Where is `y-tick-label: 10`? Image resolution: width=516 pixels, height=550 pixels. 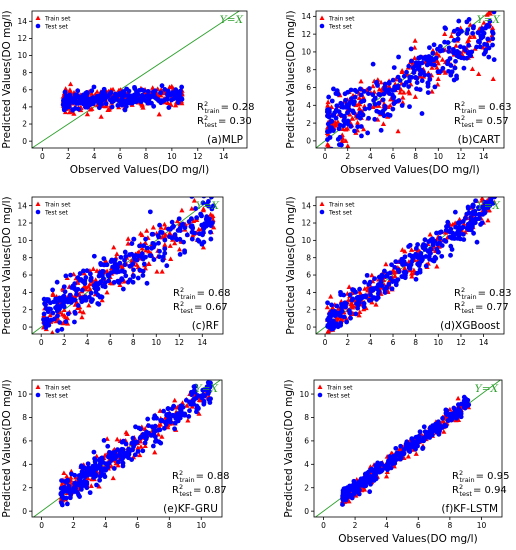
y-tick-label: 10 is located at coordinates (304, 394).